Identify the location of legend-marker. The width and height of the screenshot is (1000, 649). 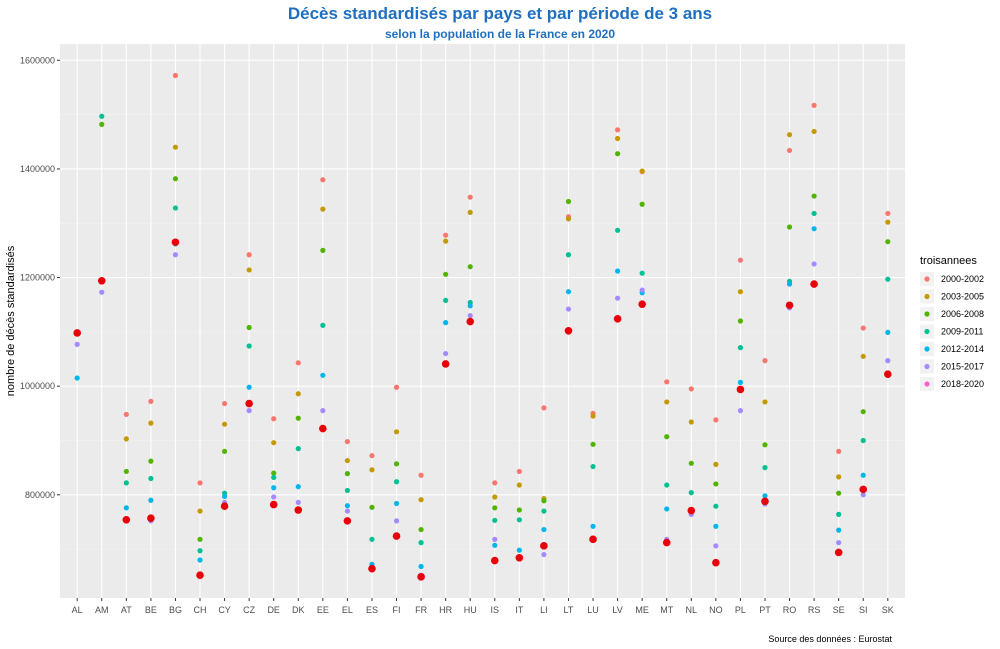
(927, 296).